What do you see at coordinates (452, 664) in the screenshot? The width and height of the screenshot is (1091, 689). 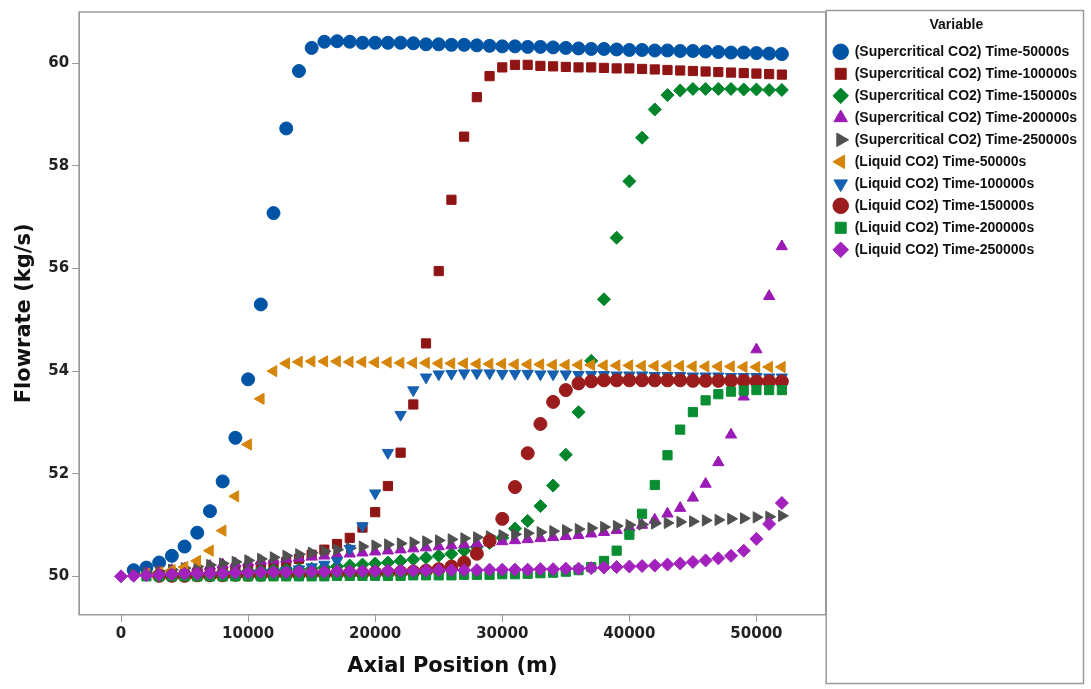 I see `x-axis-title: Axial Position (m)` at bounding box center [452, 664].